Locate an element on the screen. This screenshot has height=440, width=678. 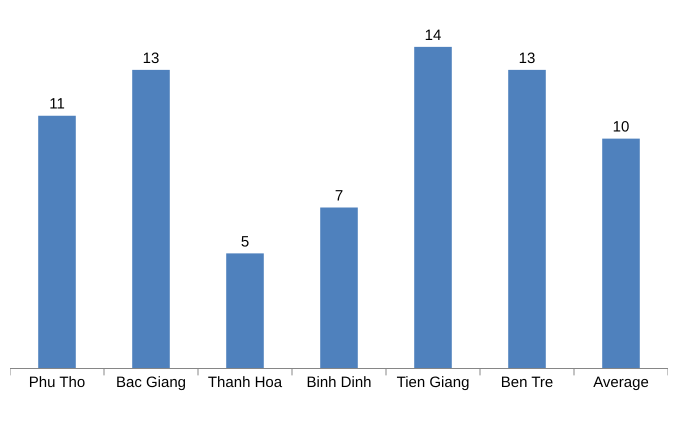
x-tick-label: Average is located at coordinates (621, 382).